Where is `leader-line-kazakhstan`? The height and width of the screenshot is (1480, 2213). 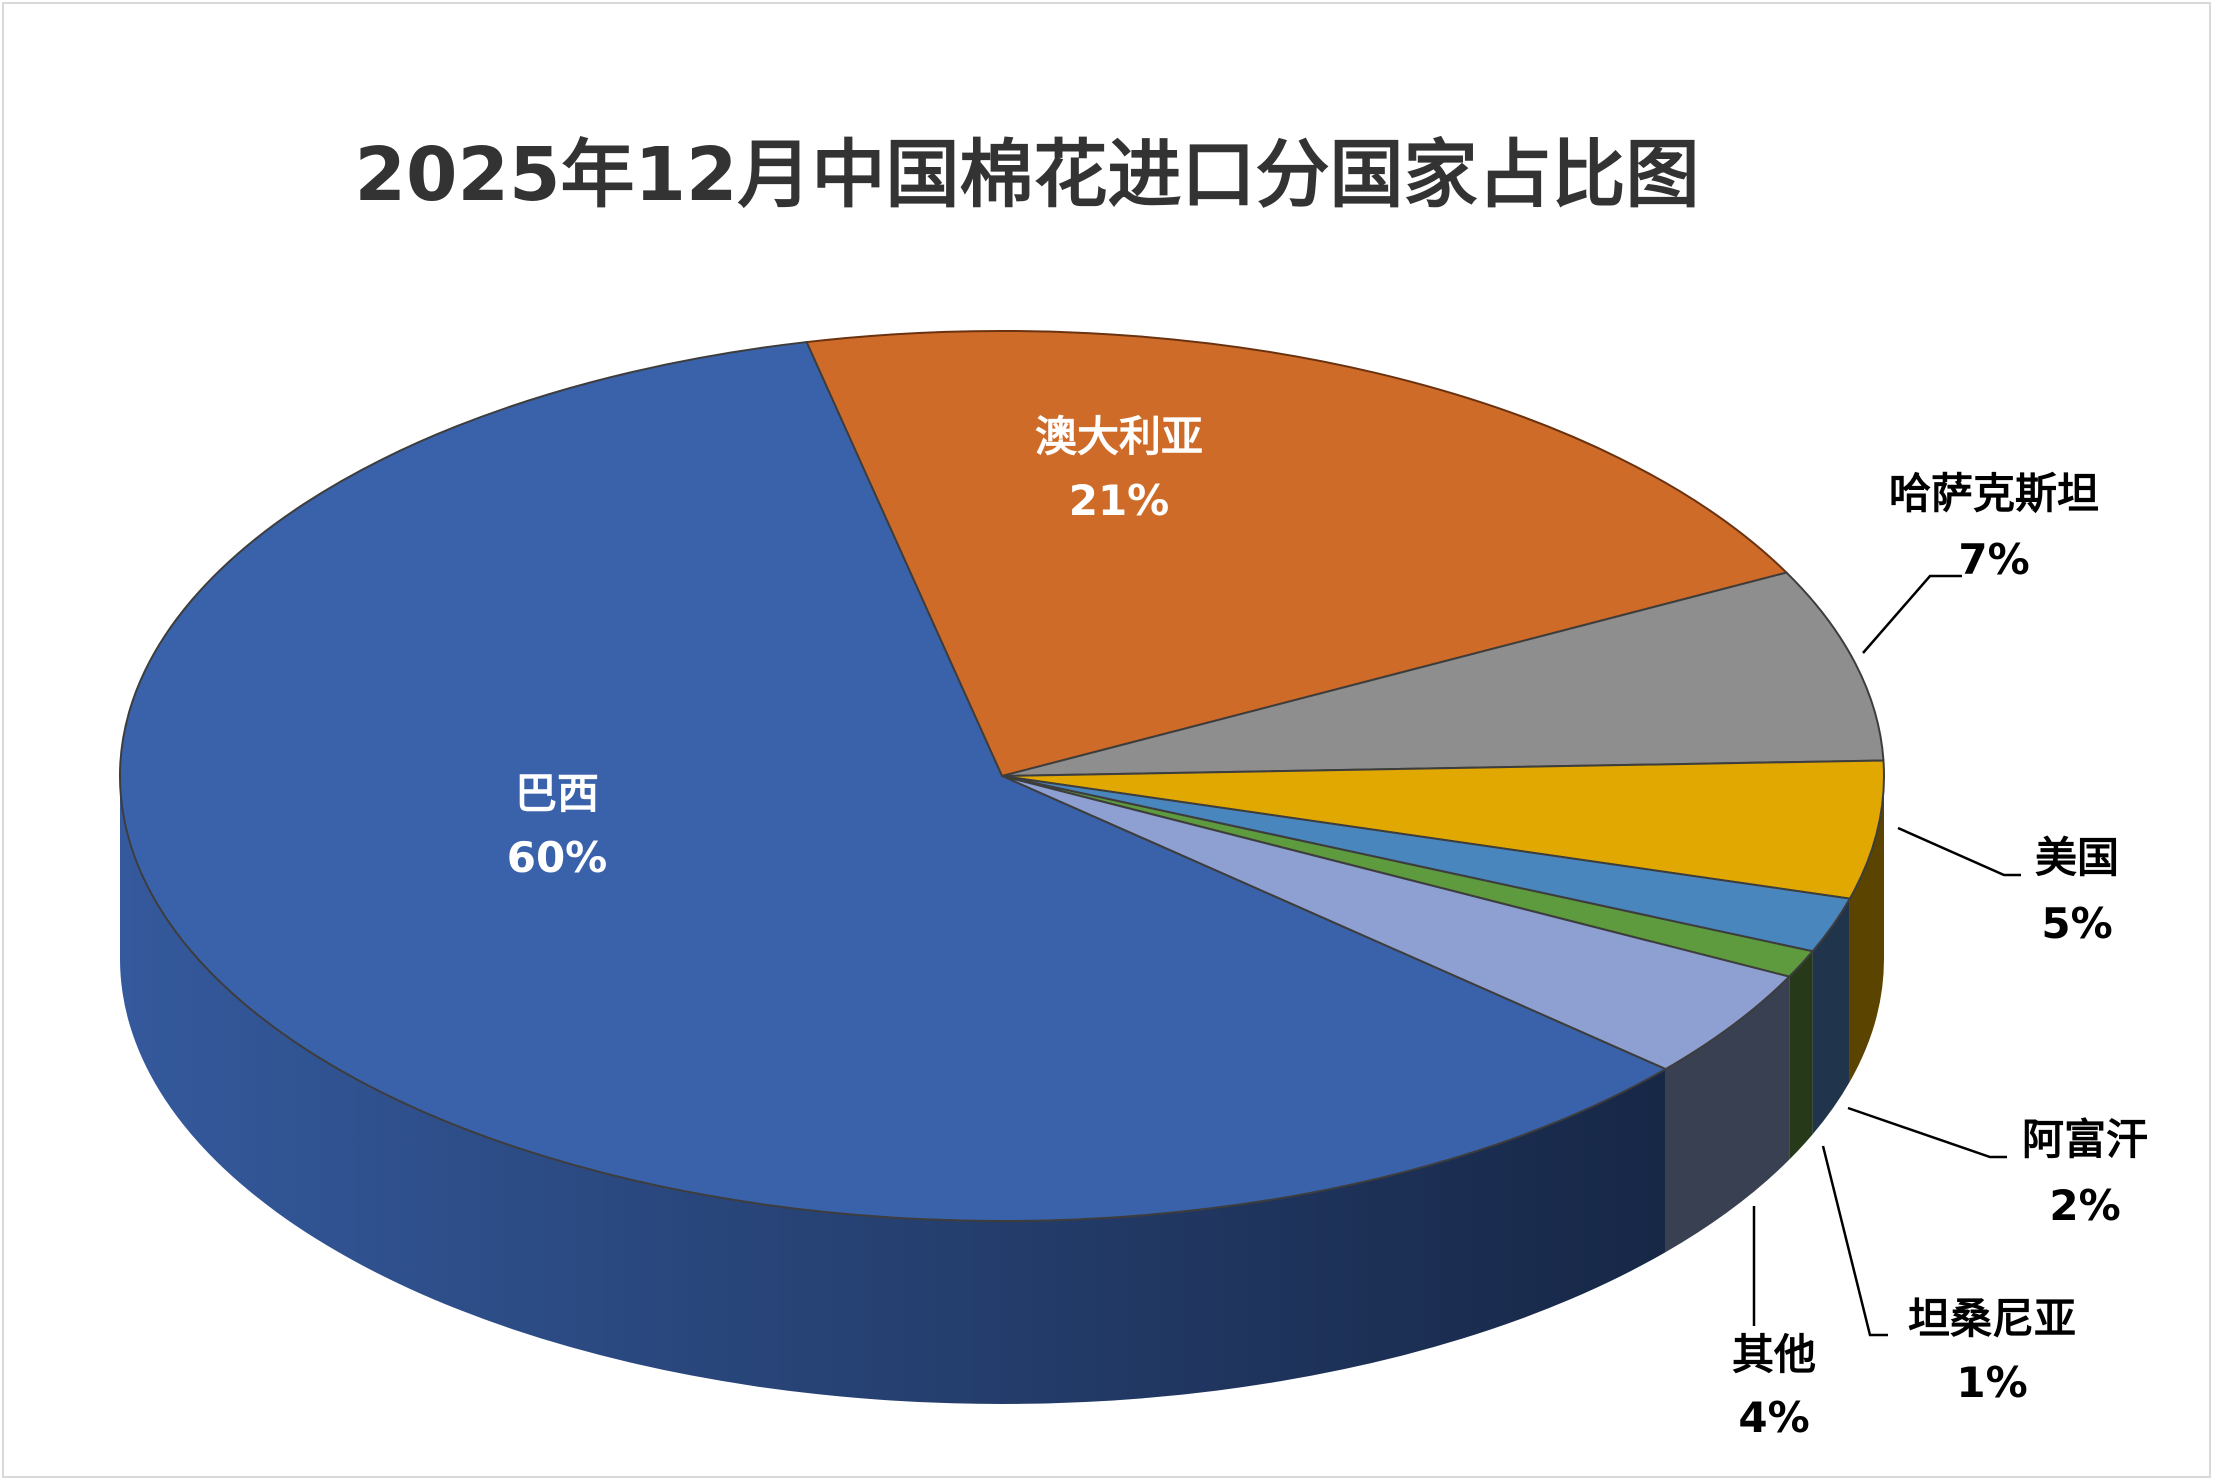 leader-line-kazakhstan is located at coordinates (1912, 614).